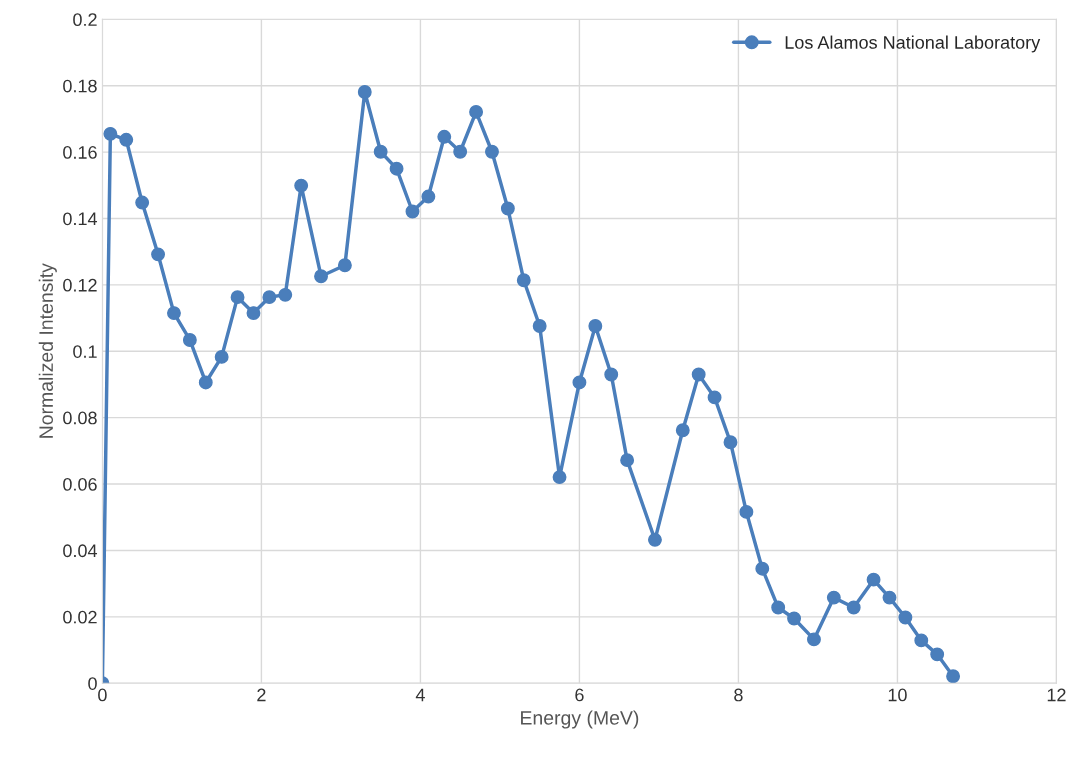 The width and height of the screenshot is (1078, 772). What do you see at coordinates (580, 719) in the screenshot?
I see `x-axis-title: Energy (MeV)` at bounding box center [580, 719].